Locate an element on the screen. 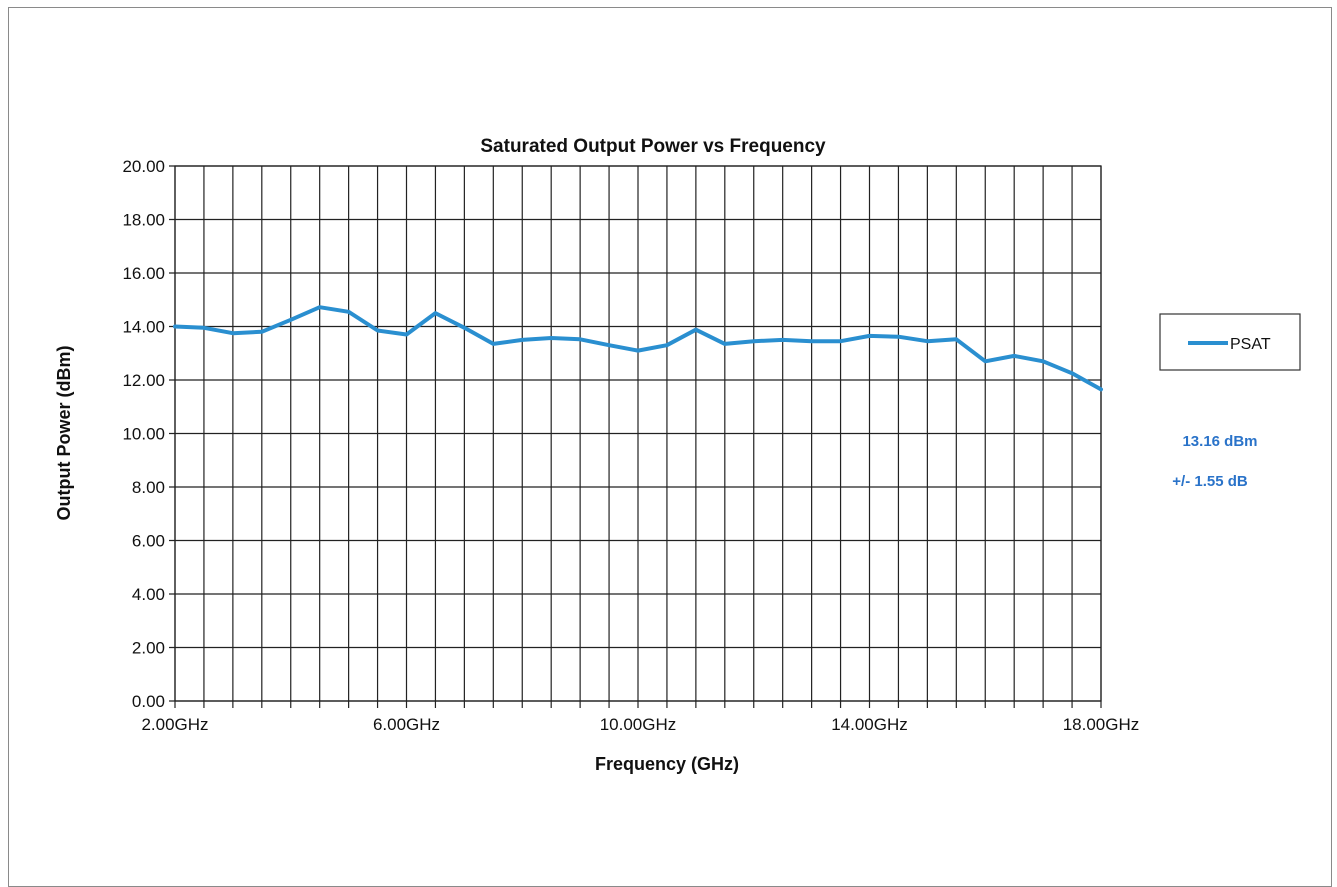 The width and height of the screenshot is (1337, 887). x-tick-label: 18.00GHz is located at coordinates (1101, 724).